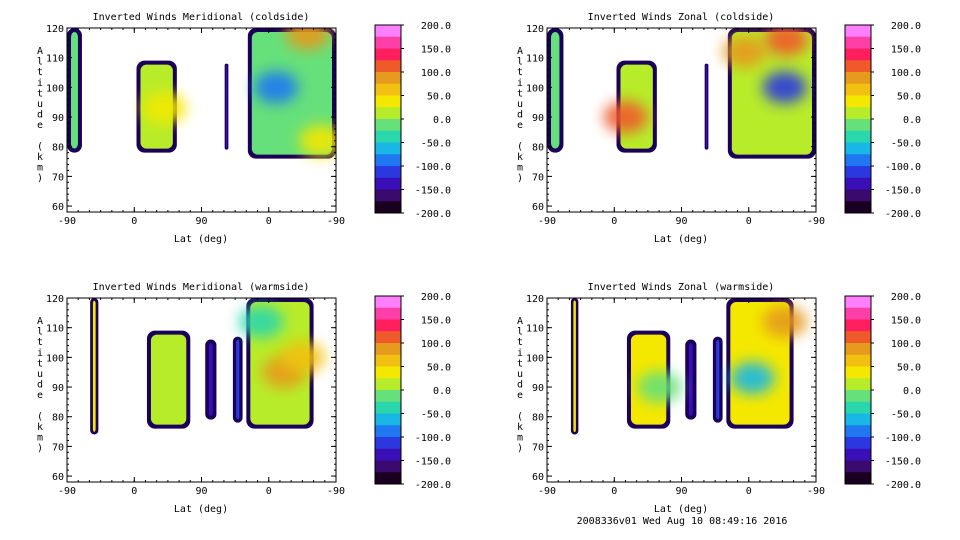  What do you see at coordinates (55, 88) in the screenshot?
I see `y-tick-label: 100` at bounding box center [55, 88].